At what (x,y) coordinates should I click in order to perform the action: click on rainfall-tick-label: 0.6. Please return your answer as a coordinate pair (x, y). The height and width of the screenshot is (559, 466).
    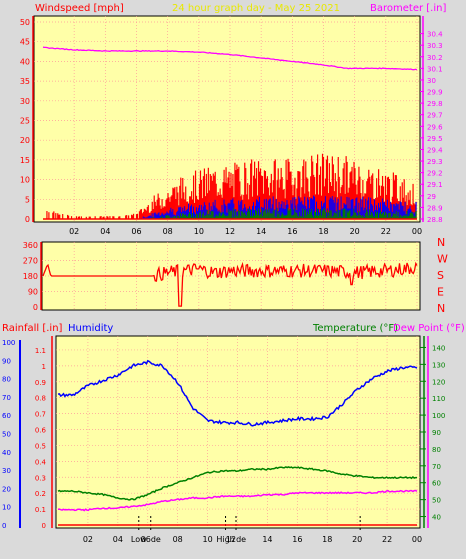
    Looking at the image, I should click on (41, 431).